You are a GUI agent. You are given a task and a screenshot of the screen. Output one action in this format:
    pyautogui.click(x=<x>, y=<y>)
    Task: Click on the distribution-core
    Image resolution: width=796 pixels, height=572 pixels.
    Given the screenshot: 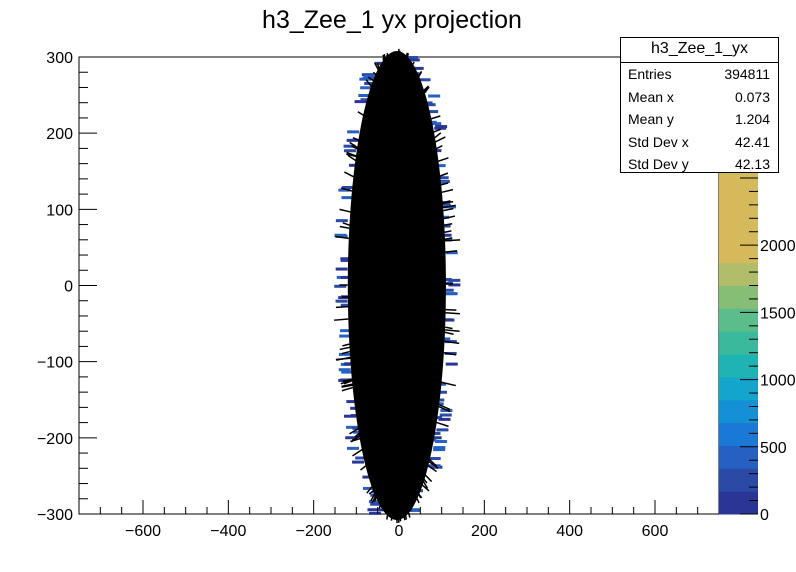 What is the action you would take?
    pyautogui.click(x=396, y=285)
    